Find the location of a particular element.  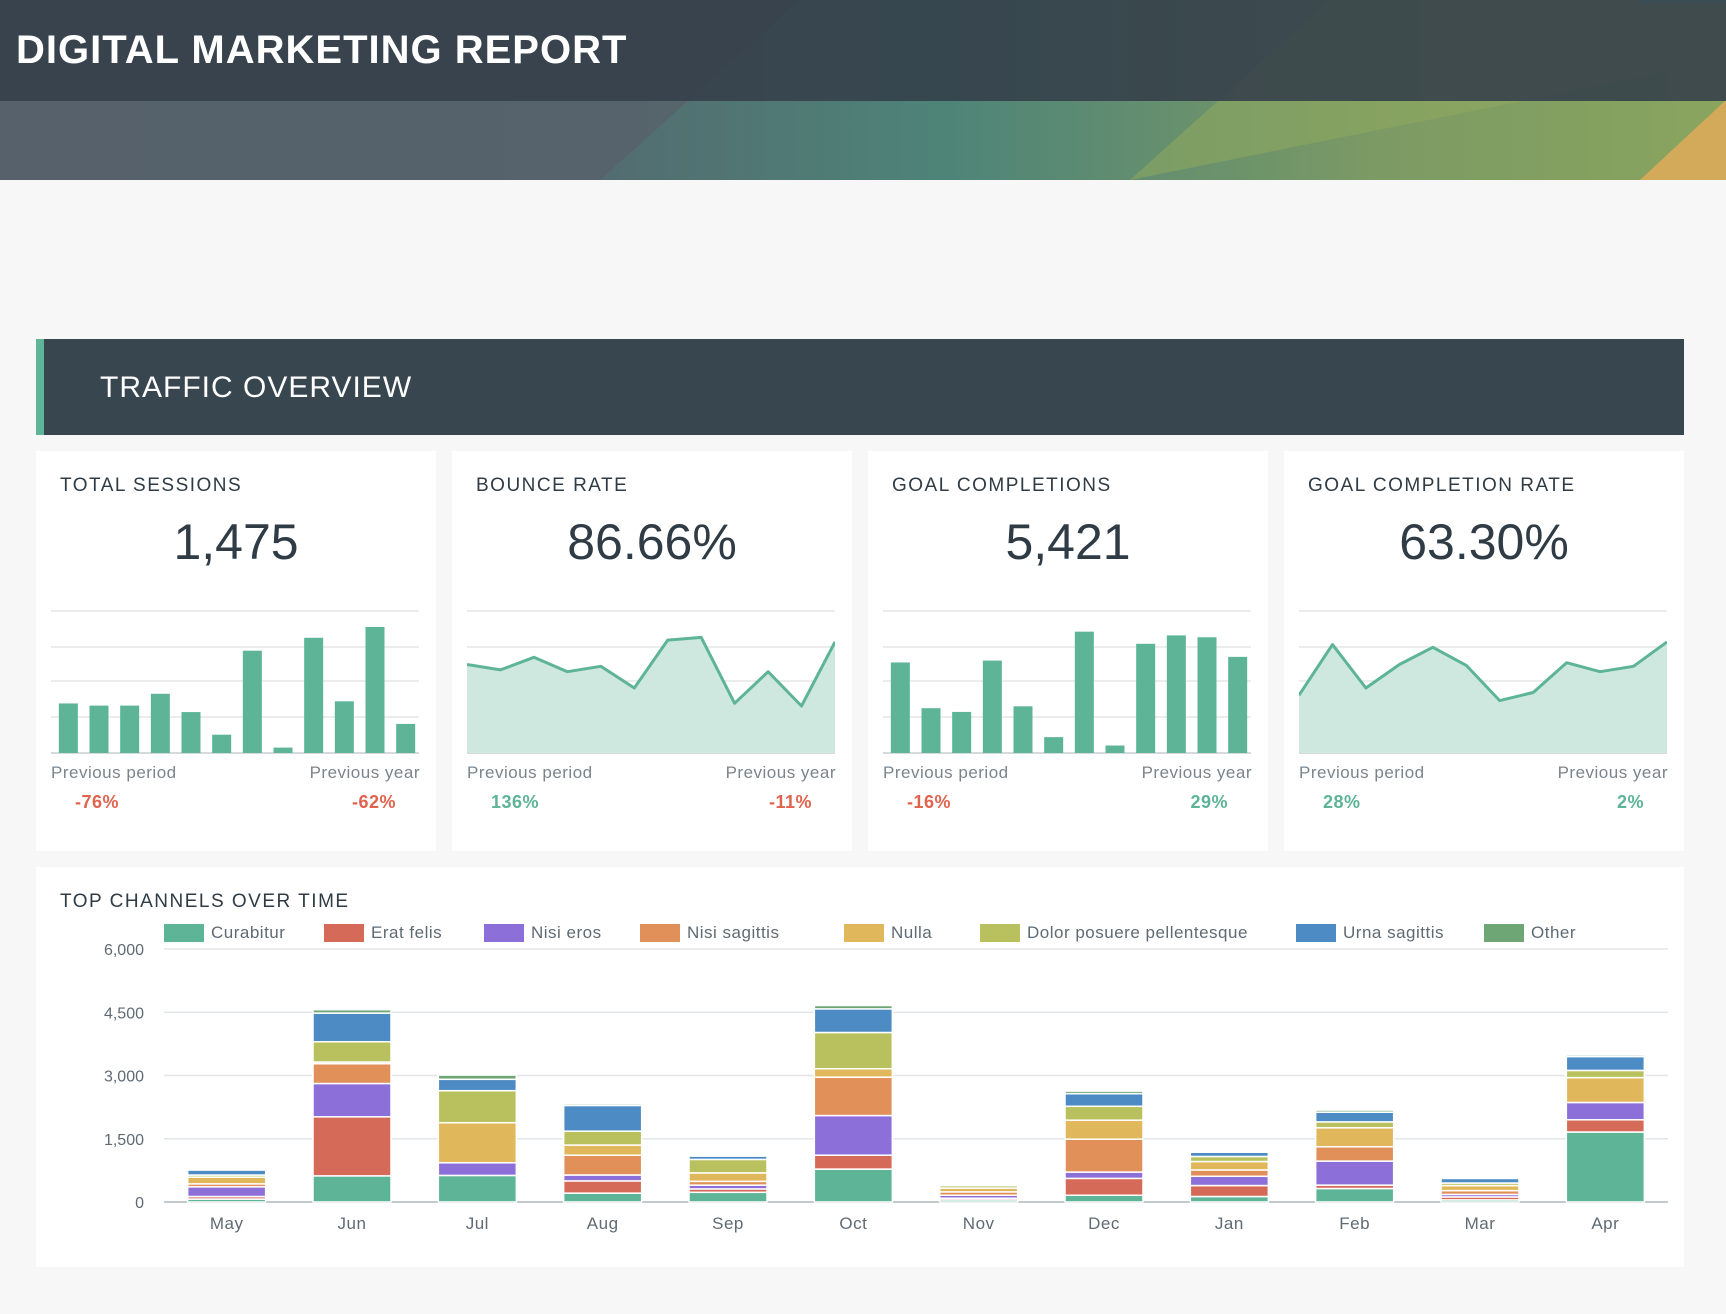

previous-period-change: -76% is located at coordinates (97, 802).